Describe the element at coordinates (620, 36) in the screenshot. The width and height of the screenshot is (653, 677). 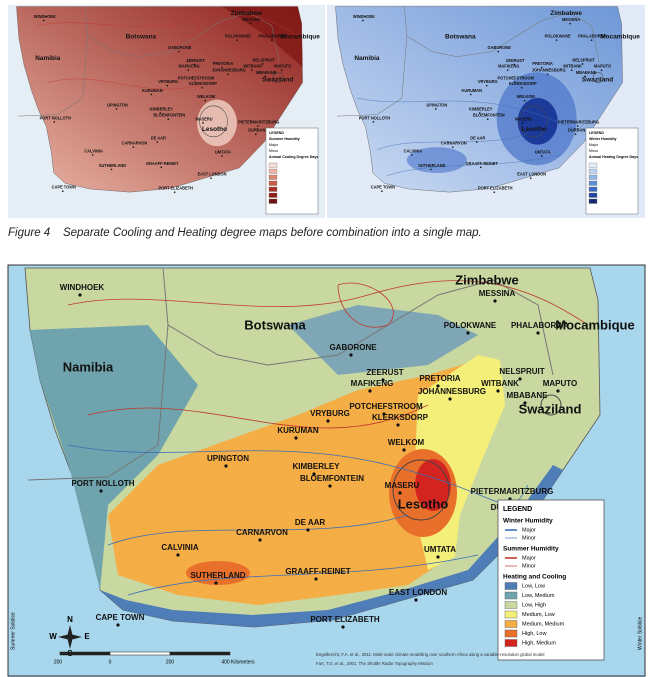
I see `country-label: Mocambique` at that location.